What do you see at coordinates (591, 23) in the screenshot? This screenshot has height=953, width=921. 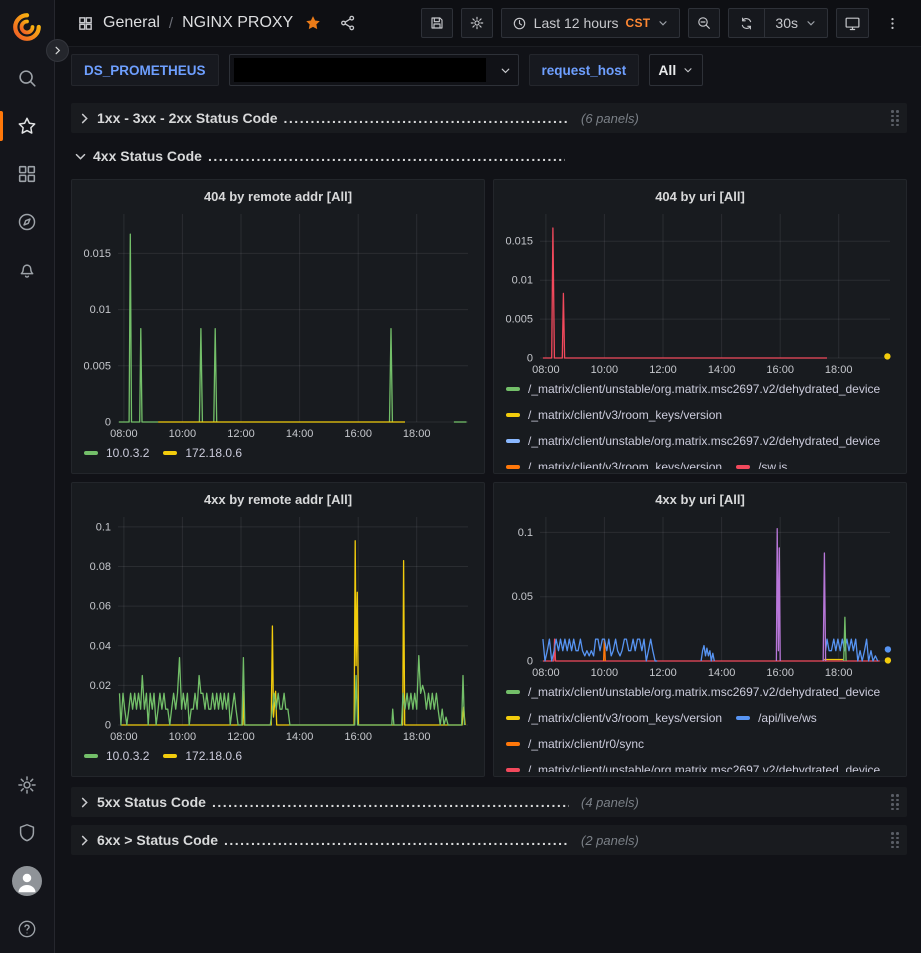 I see `time-range-button: Last 12 hours CST` at bounding box center [591, 23].